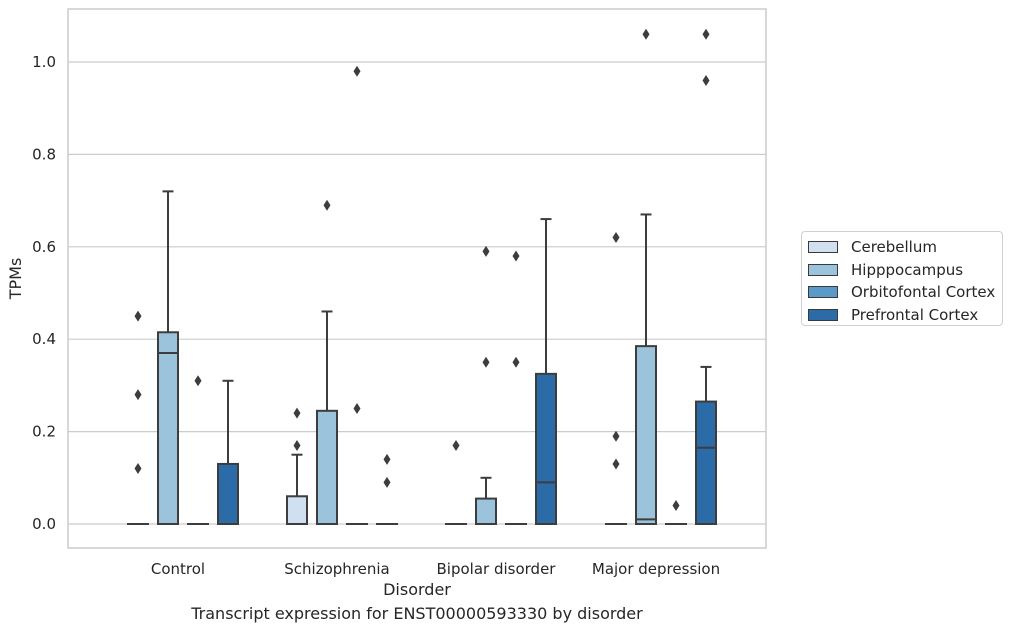 The image size is (1014, 634). Describe the element at coordinates (656, 569) in the screenshot. I see `x-tick-label: Major depression` at that location.